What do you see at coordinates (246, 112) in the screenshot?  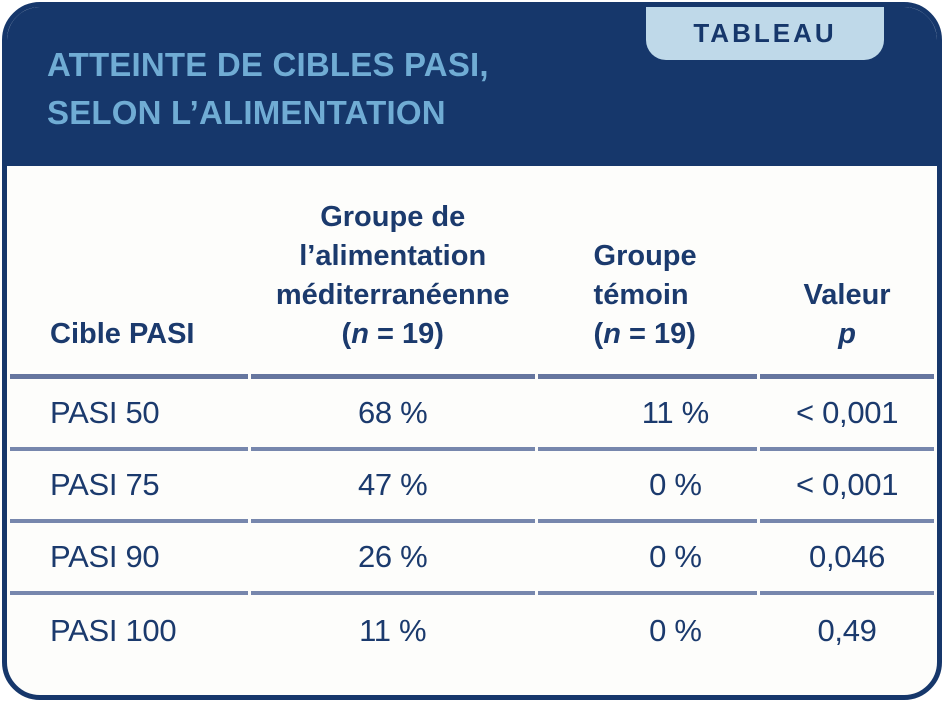 I see `title-line-2: SELON L’ALIMENTATION` at bounding box center [246, 112].